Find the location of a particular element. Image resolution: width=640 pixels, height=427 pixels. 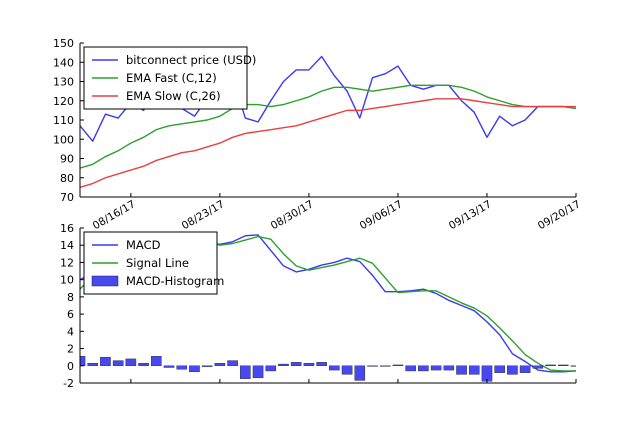

legend-swatch is located at coordinates (105, 281).